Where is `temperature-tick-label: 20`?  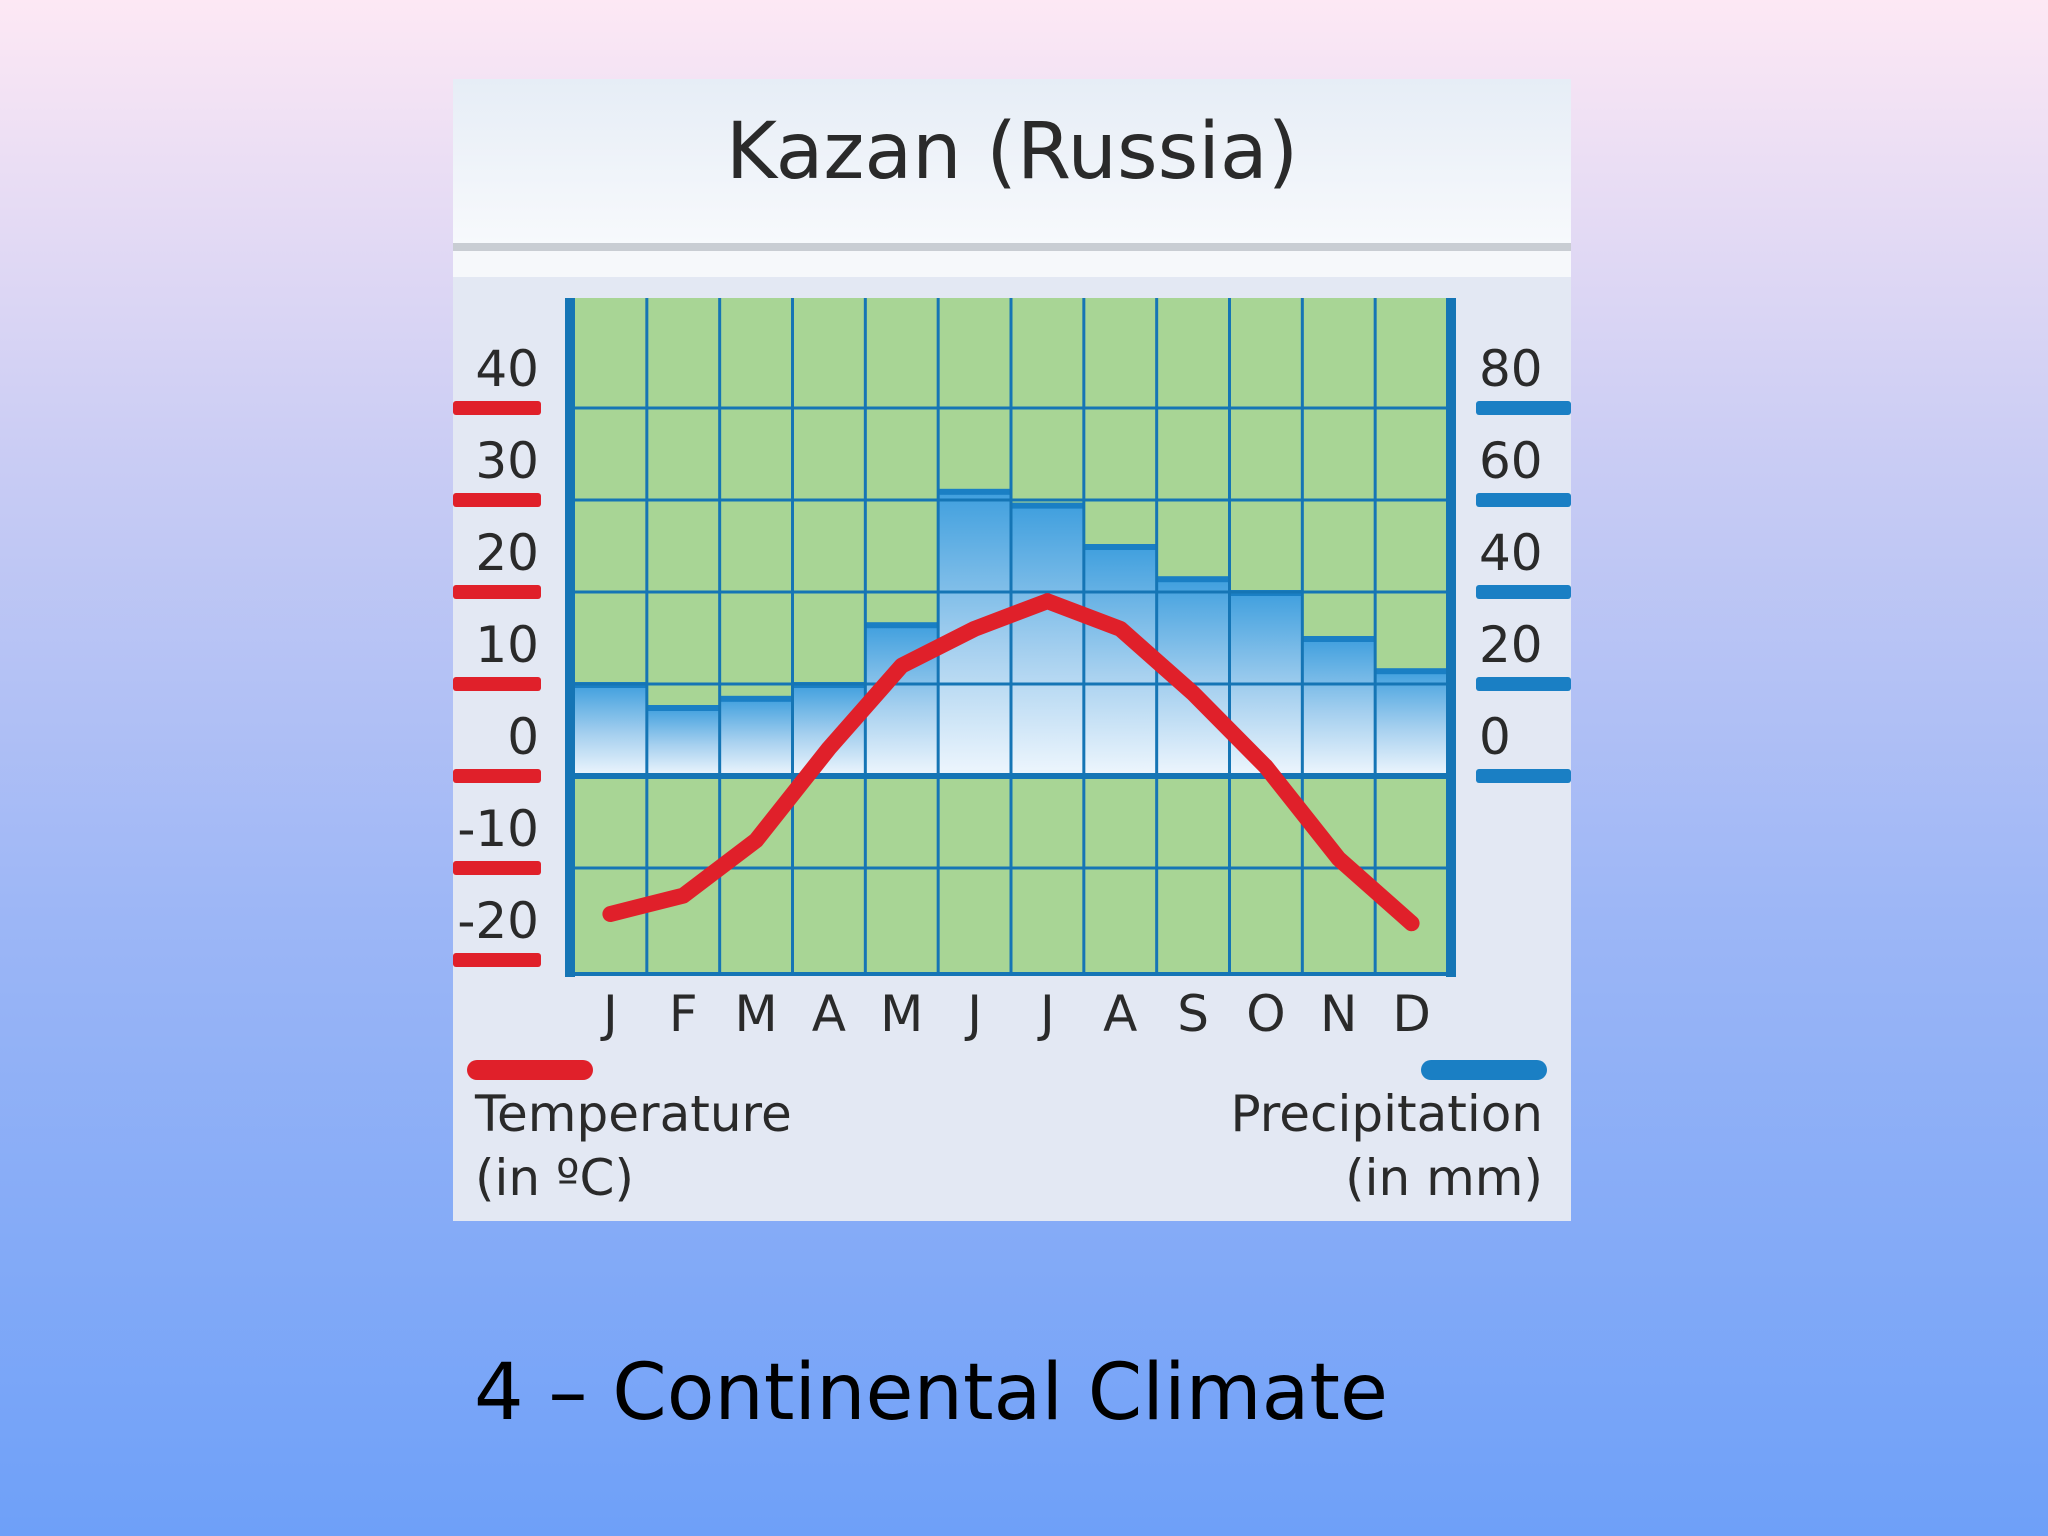 temperature-tick-label: 20 is located at coordinates (507, 553).